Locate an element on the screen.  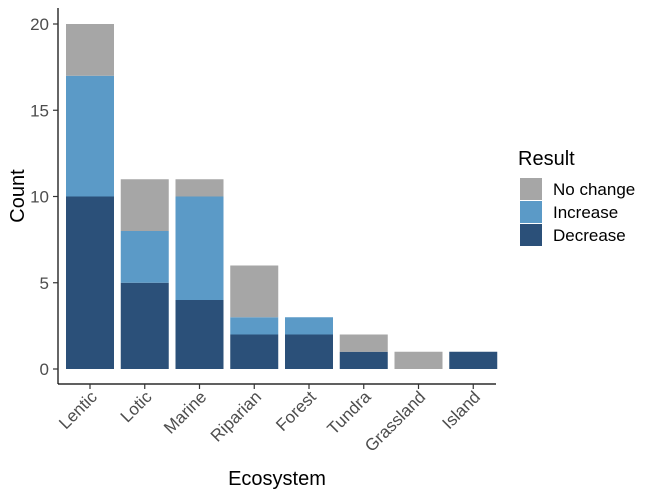
bar-lentic-no-change is located at coordinates (90, 50).